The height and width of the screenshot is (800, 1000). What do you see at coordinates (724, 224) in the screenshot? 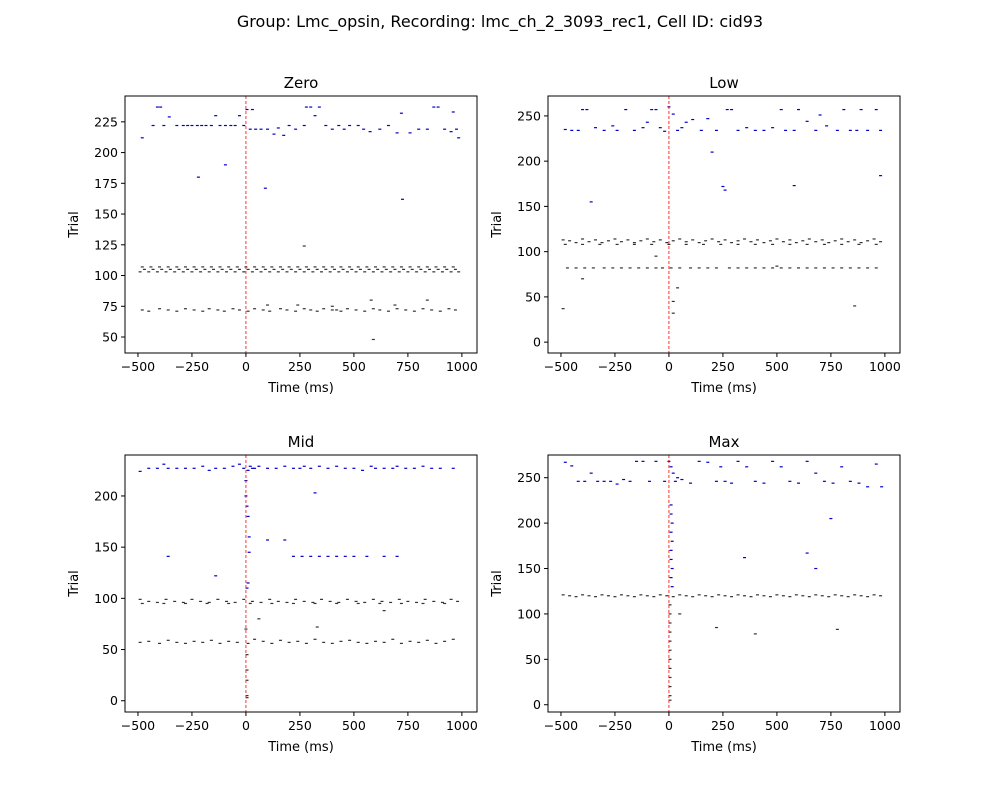
I see `low-axes-frame` at bounding box center [724, 224].